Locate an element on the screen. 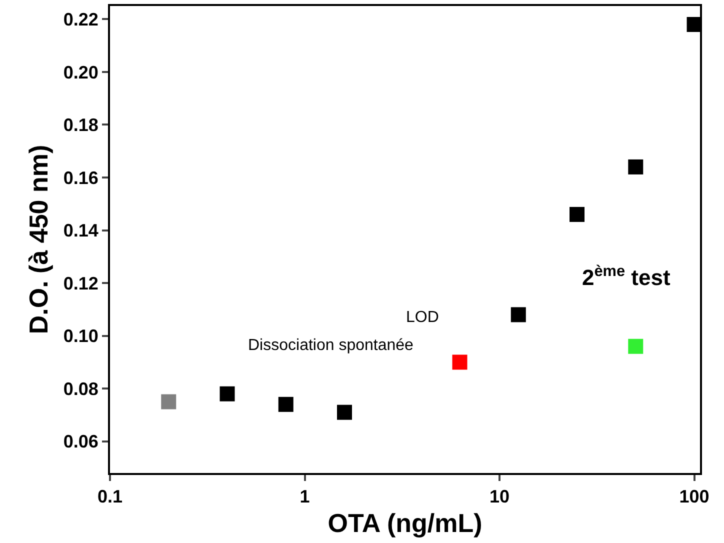 The width and height of the screenshot is (724, 543). annotation: 2$^{ème}$ test is located at coordinates (626, 276).